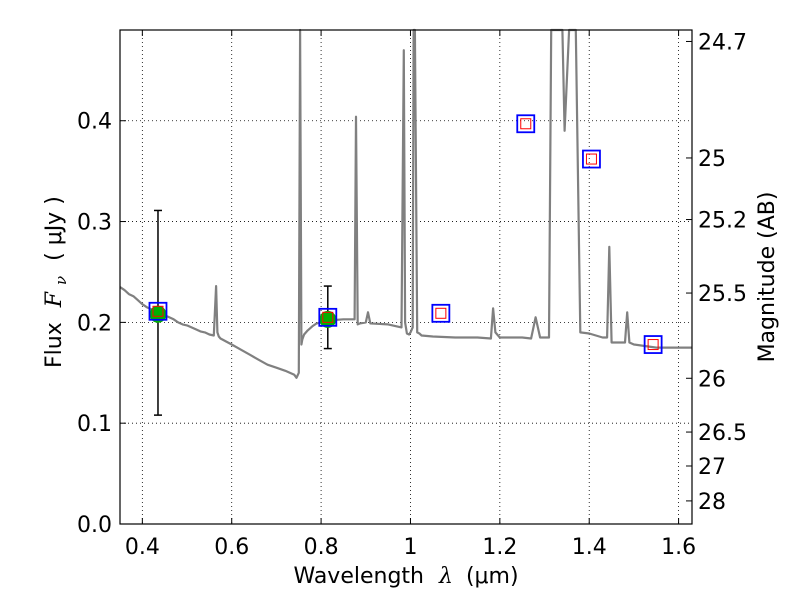 The height and width of the screenshot is (600, 800). I want to click on x-tick-label: 0.4, so click(142, 547).